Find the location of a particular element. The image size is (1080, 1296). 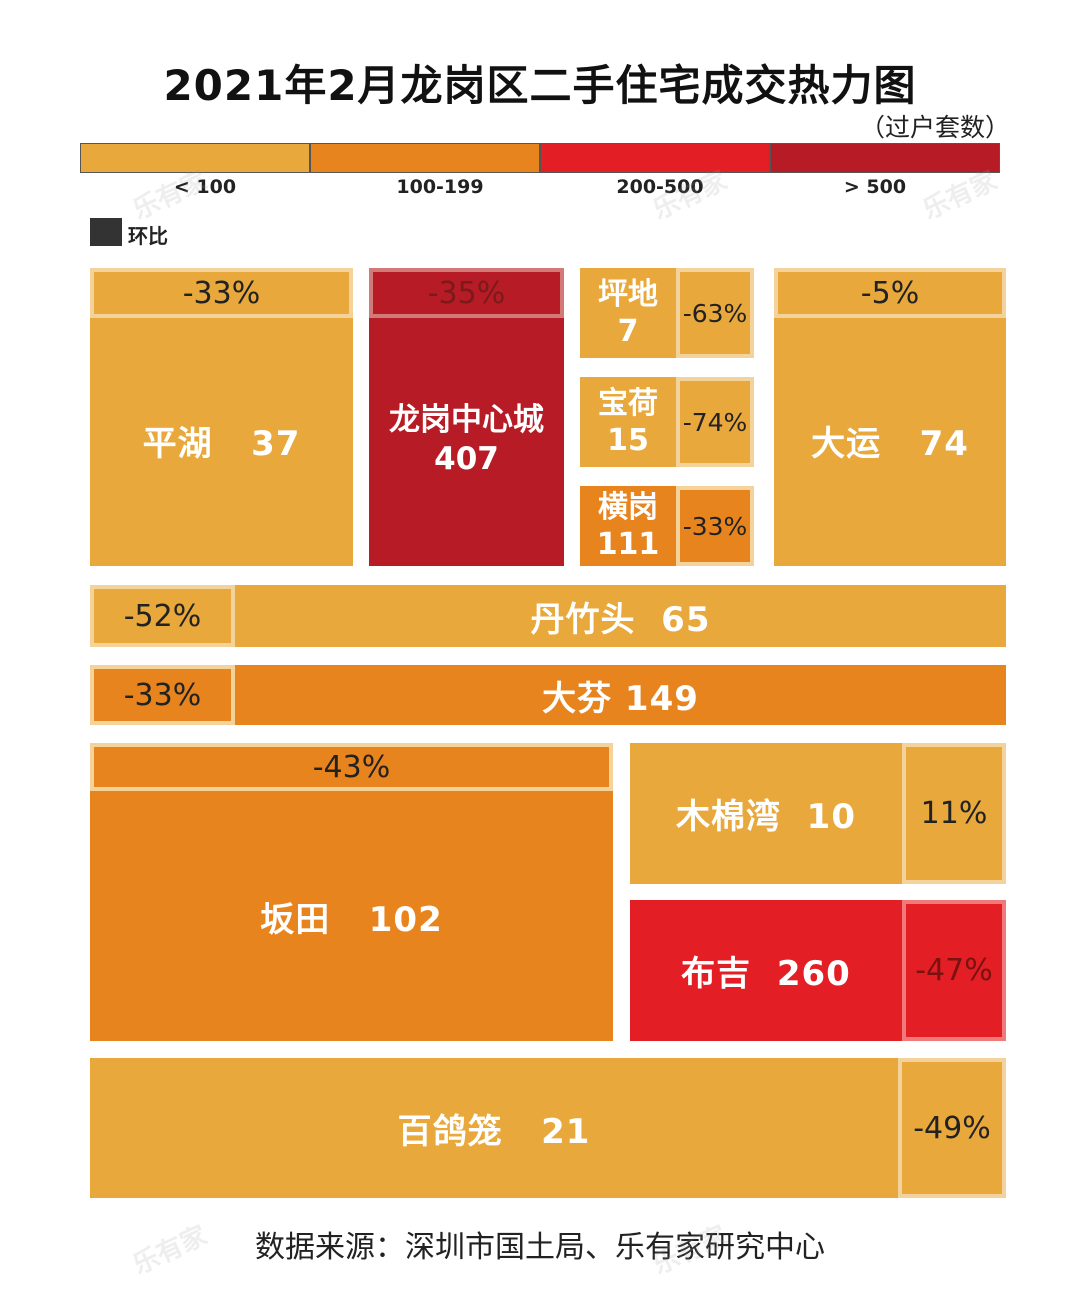

cell-buji-label: 布吉 260 is located at coordinates (766, 974).